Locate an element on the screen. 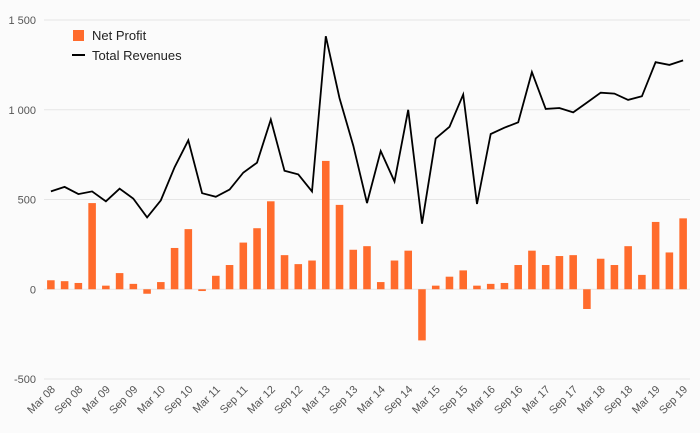 The width and height of the screenshot is (700, 433). x-tick-label: Sep 17 is located at coordinates (563, 400).